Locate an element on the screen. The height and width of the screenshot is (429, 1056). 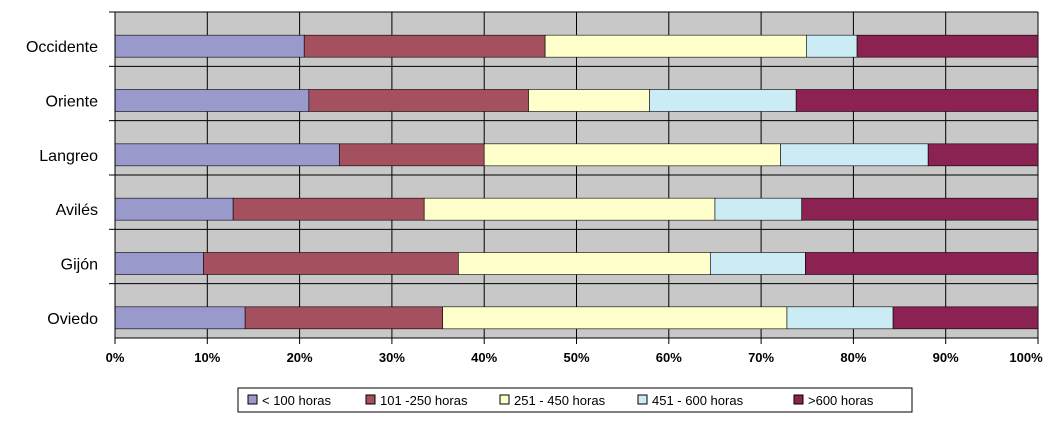
x-tick-label: 80% is located at coordinates (853, 357).